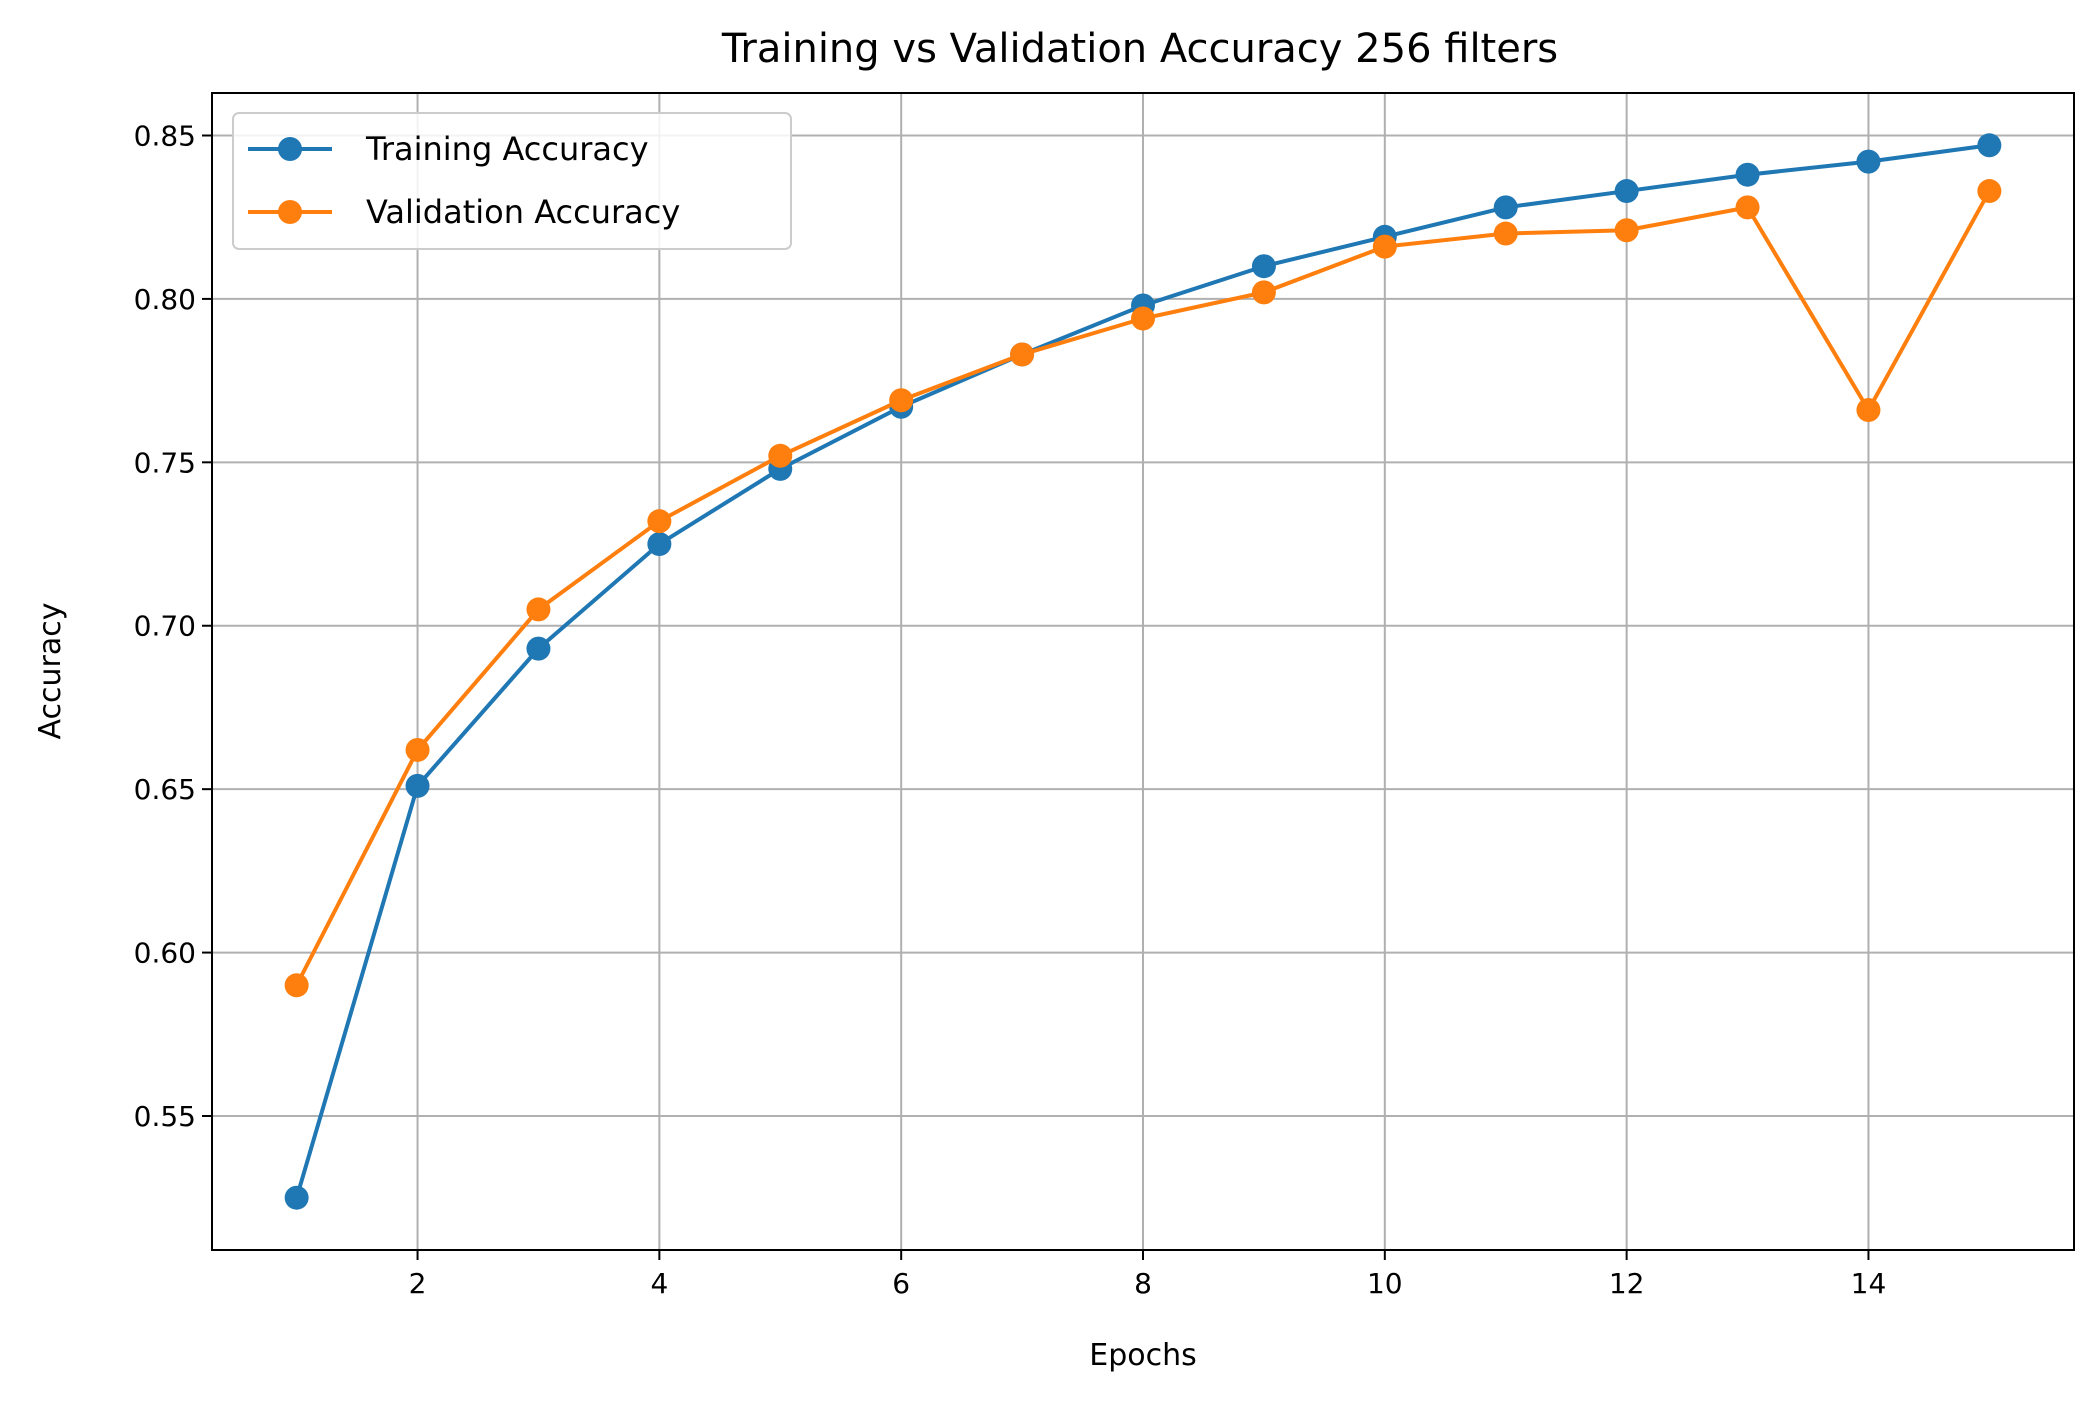 The height and width of the screenshot is (1407, 2100). What do you see at coordinates (165, 299) in the screenshot?
I see `y-tick-label: 0.80` at bounding box center [165, 299].